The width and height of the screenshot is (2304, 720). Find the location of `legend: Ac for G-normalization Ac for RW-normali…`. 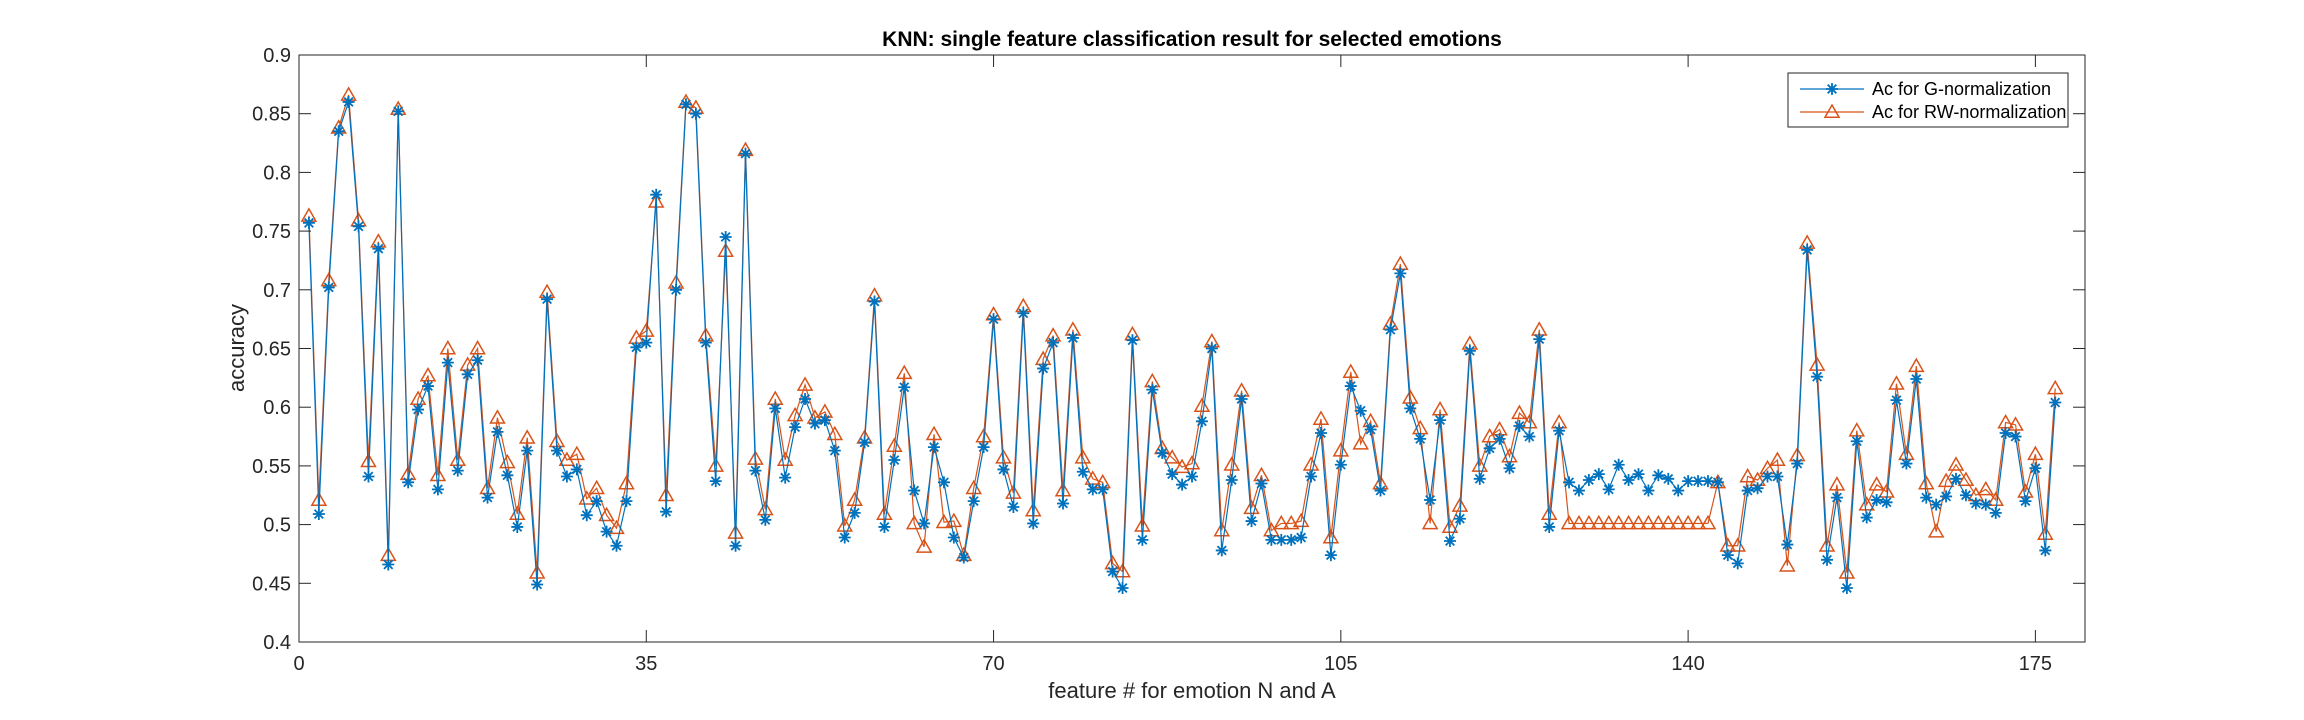

legend: Ac for G-normalization Ac for RW-normali… is located at coordinates (1928, 100).